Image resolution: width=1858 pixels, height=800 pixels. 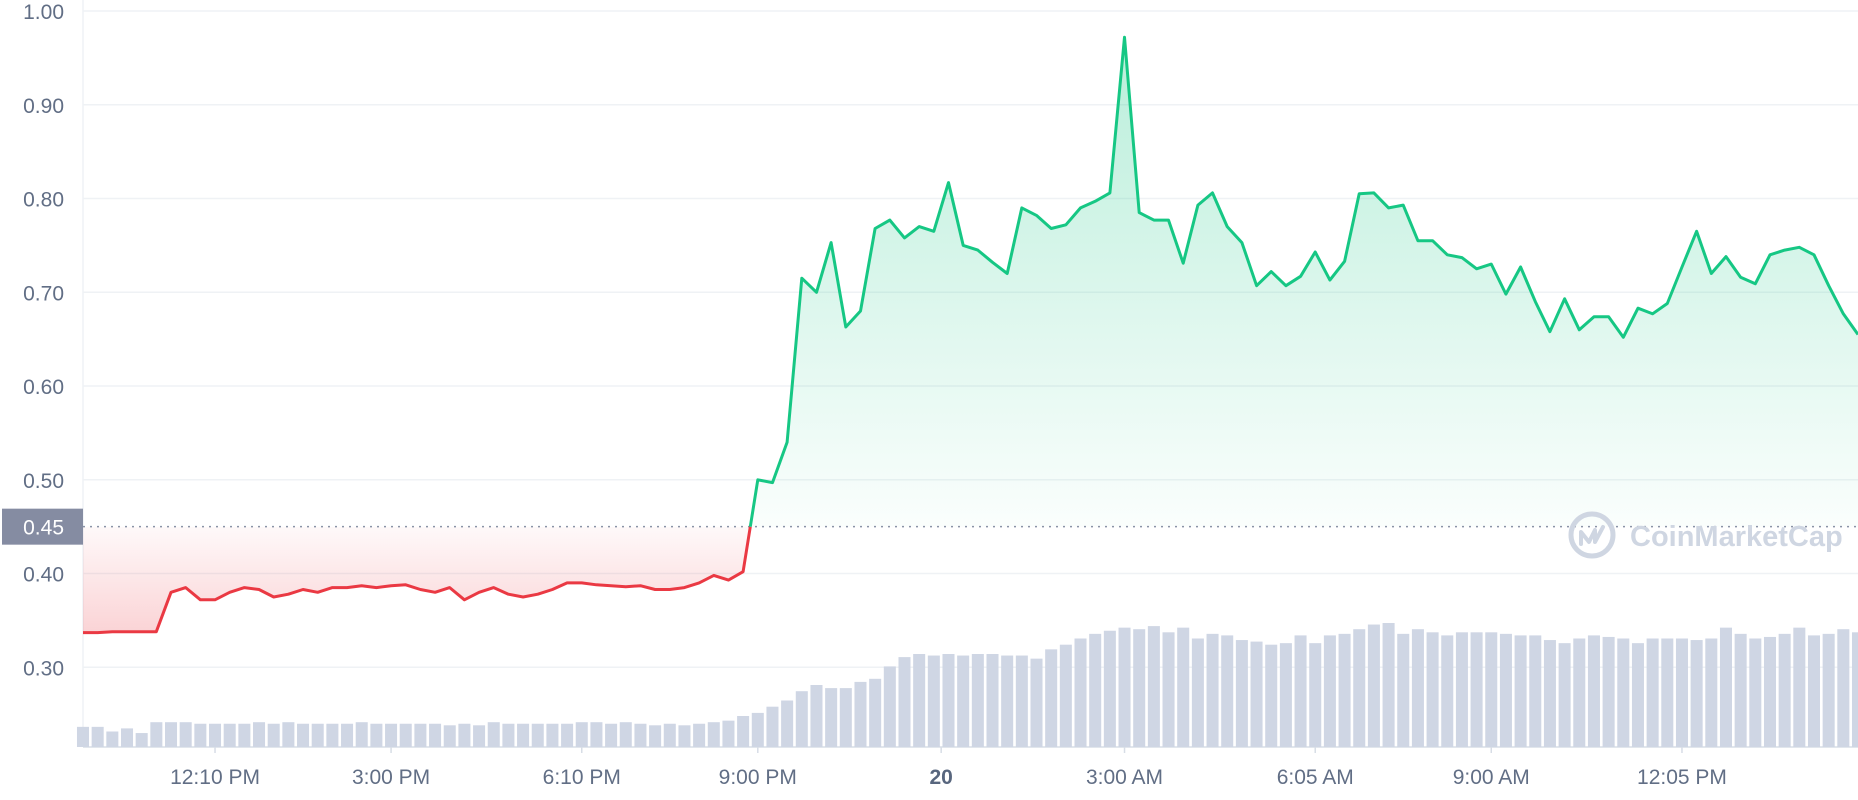 What do you see at coordinates (43, 668) in the screenshot?
I see `y-tick-label: 0.30` at bounding box center [43, 668].